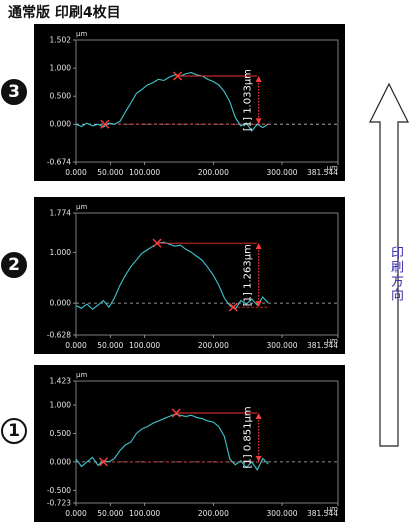 The height and width of the screenshot is (524, 415). I want to click on height-annotation: [1] 1.033μm, so click(248, 100).